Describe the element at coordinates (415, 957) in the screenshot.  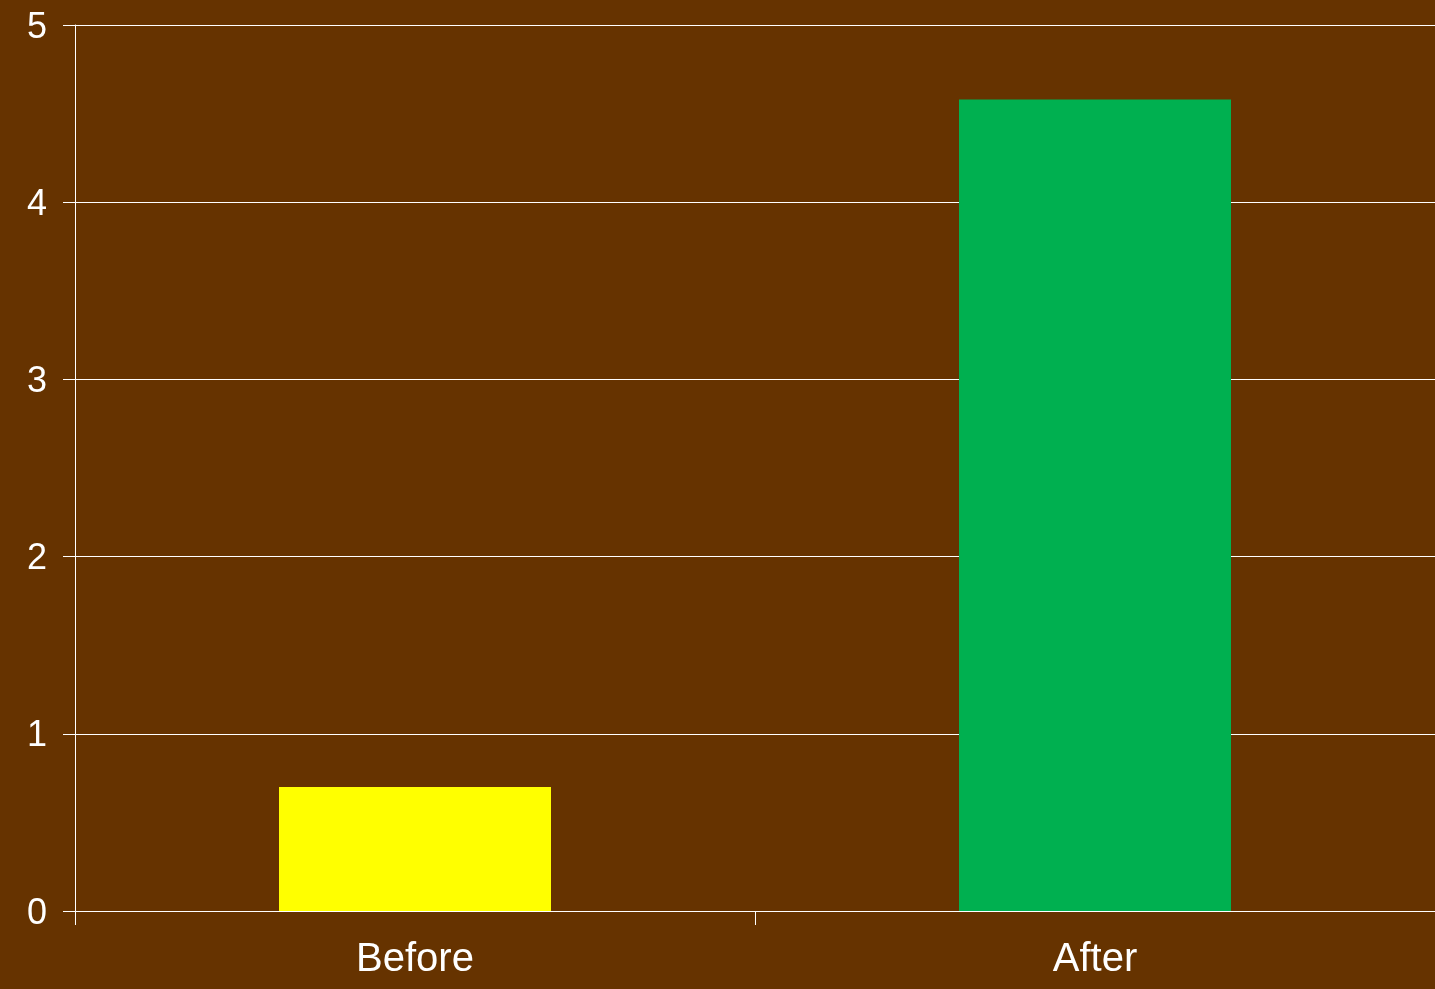
I see `x-tick-label: Before` at that location.